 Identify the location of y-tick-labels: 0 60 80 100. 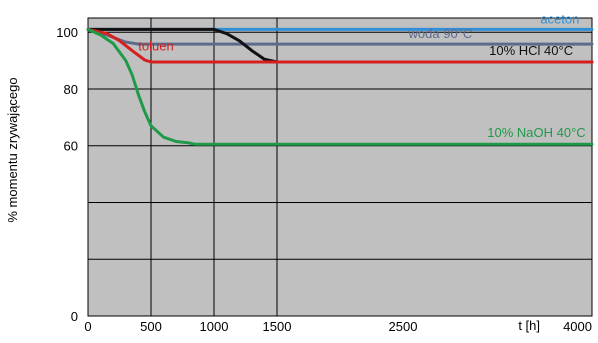
(67, 174).